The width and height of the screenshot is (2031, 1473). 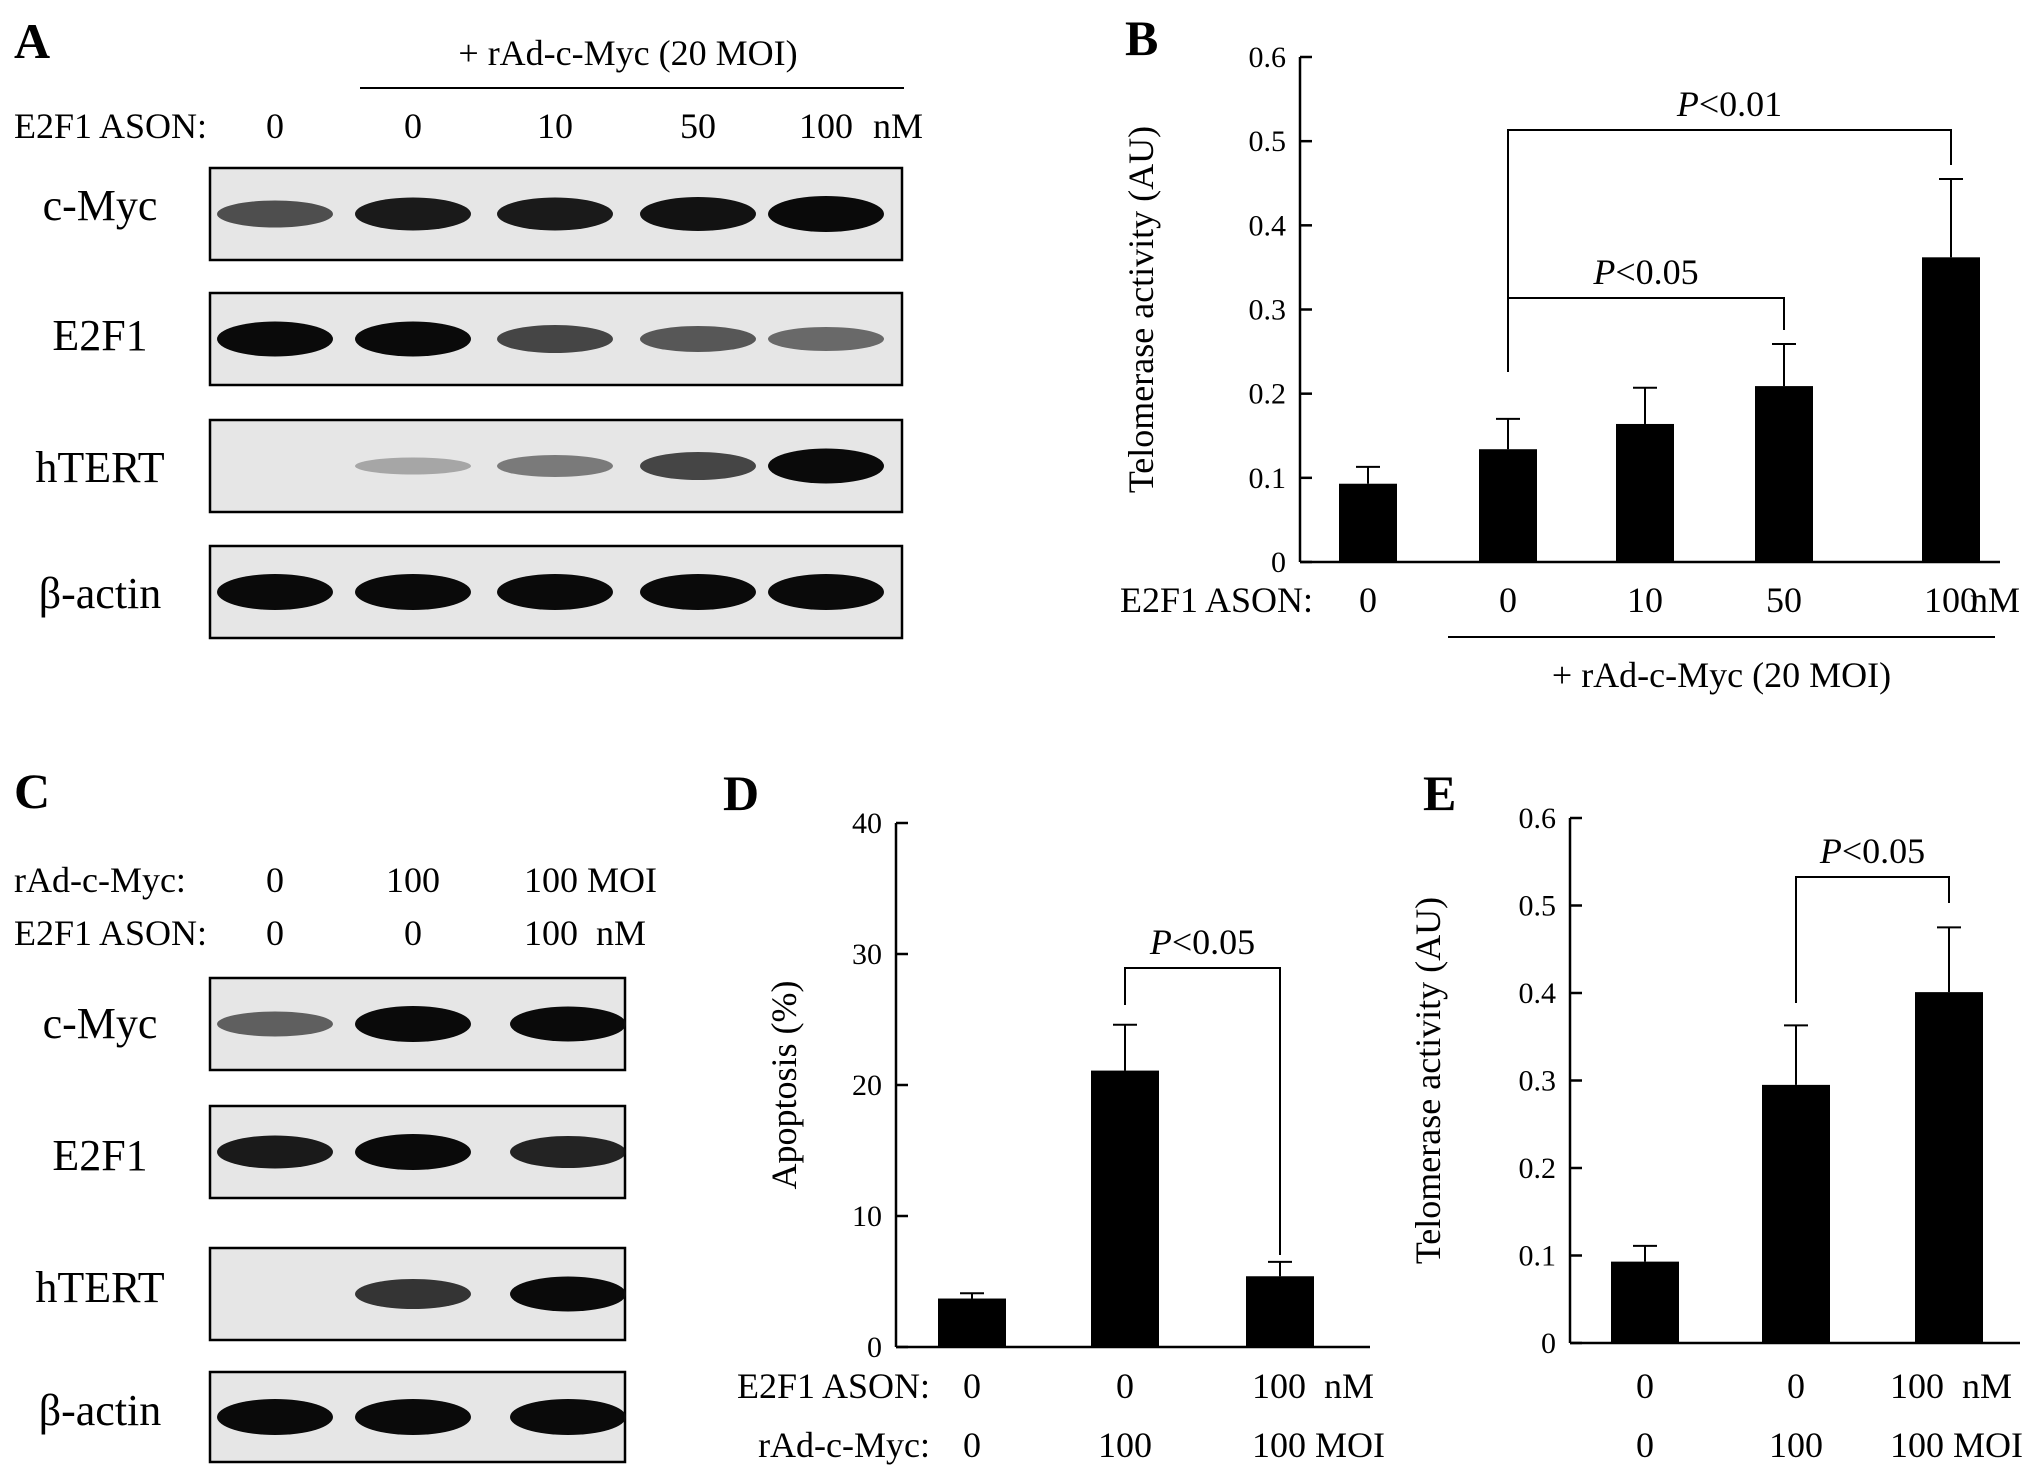 I want to click on group-label: + rAd-c-Myc (20 MOI), so click(x=1721, y=675).